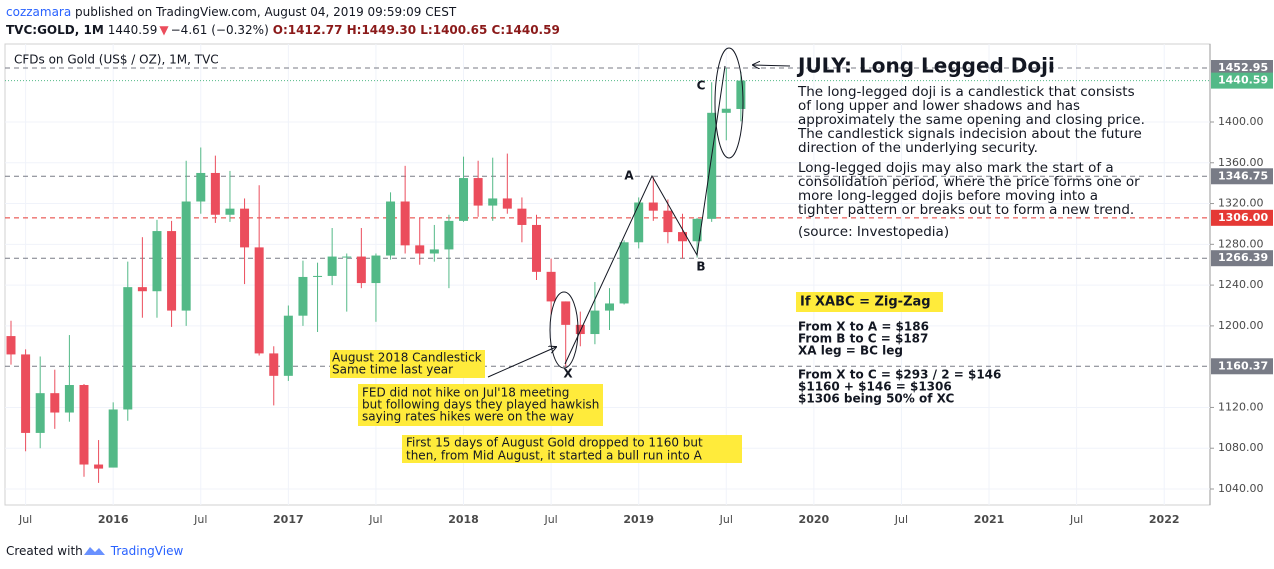  I want to click on note-text: FED did not hike on Jul'18 meeting, so click(465, 393).